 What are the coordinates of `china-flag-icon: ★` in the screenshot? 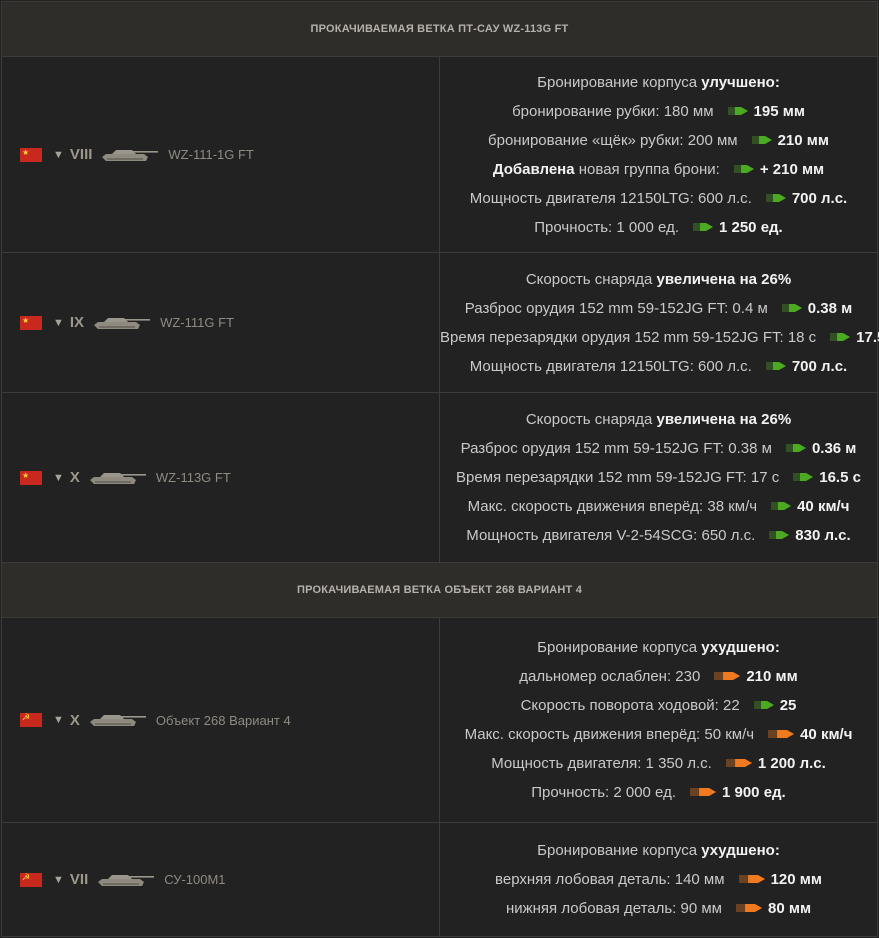 It's located at (31, 477).